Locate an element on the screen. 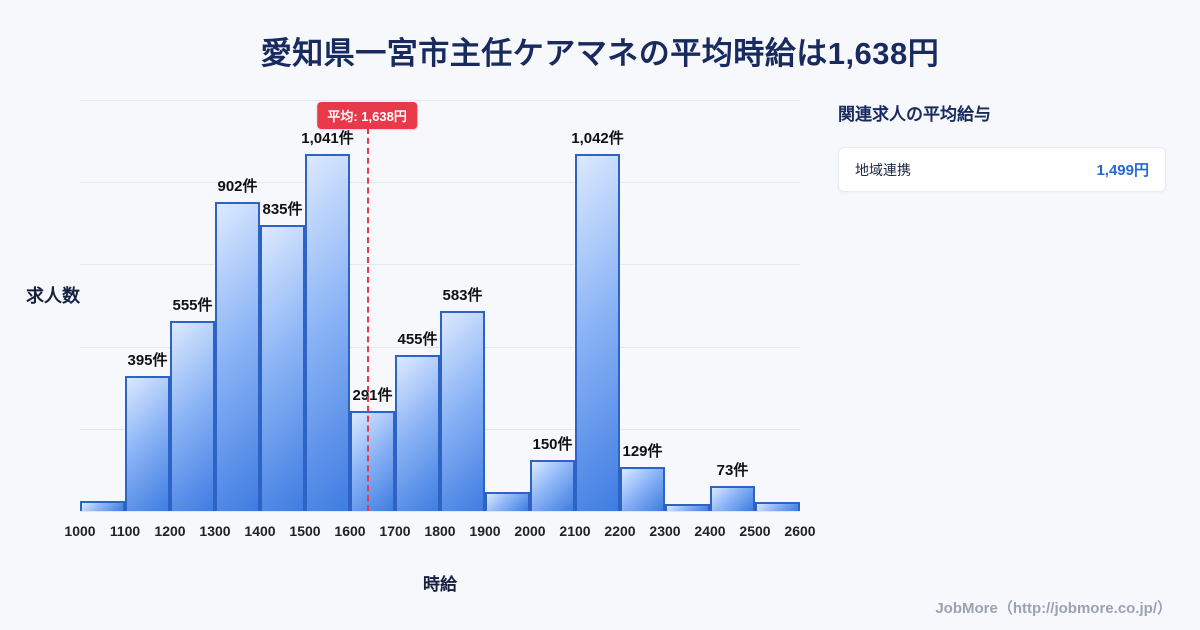  bar-value-label: 583件 is located at coordinates (462, 296).